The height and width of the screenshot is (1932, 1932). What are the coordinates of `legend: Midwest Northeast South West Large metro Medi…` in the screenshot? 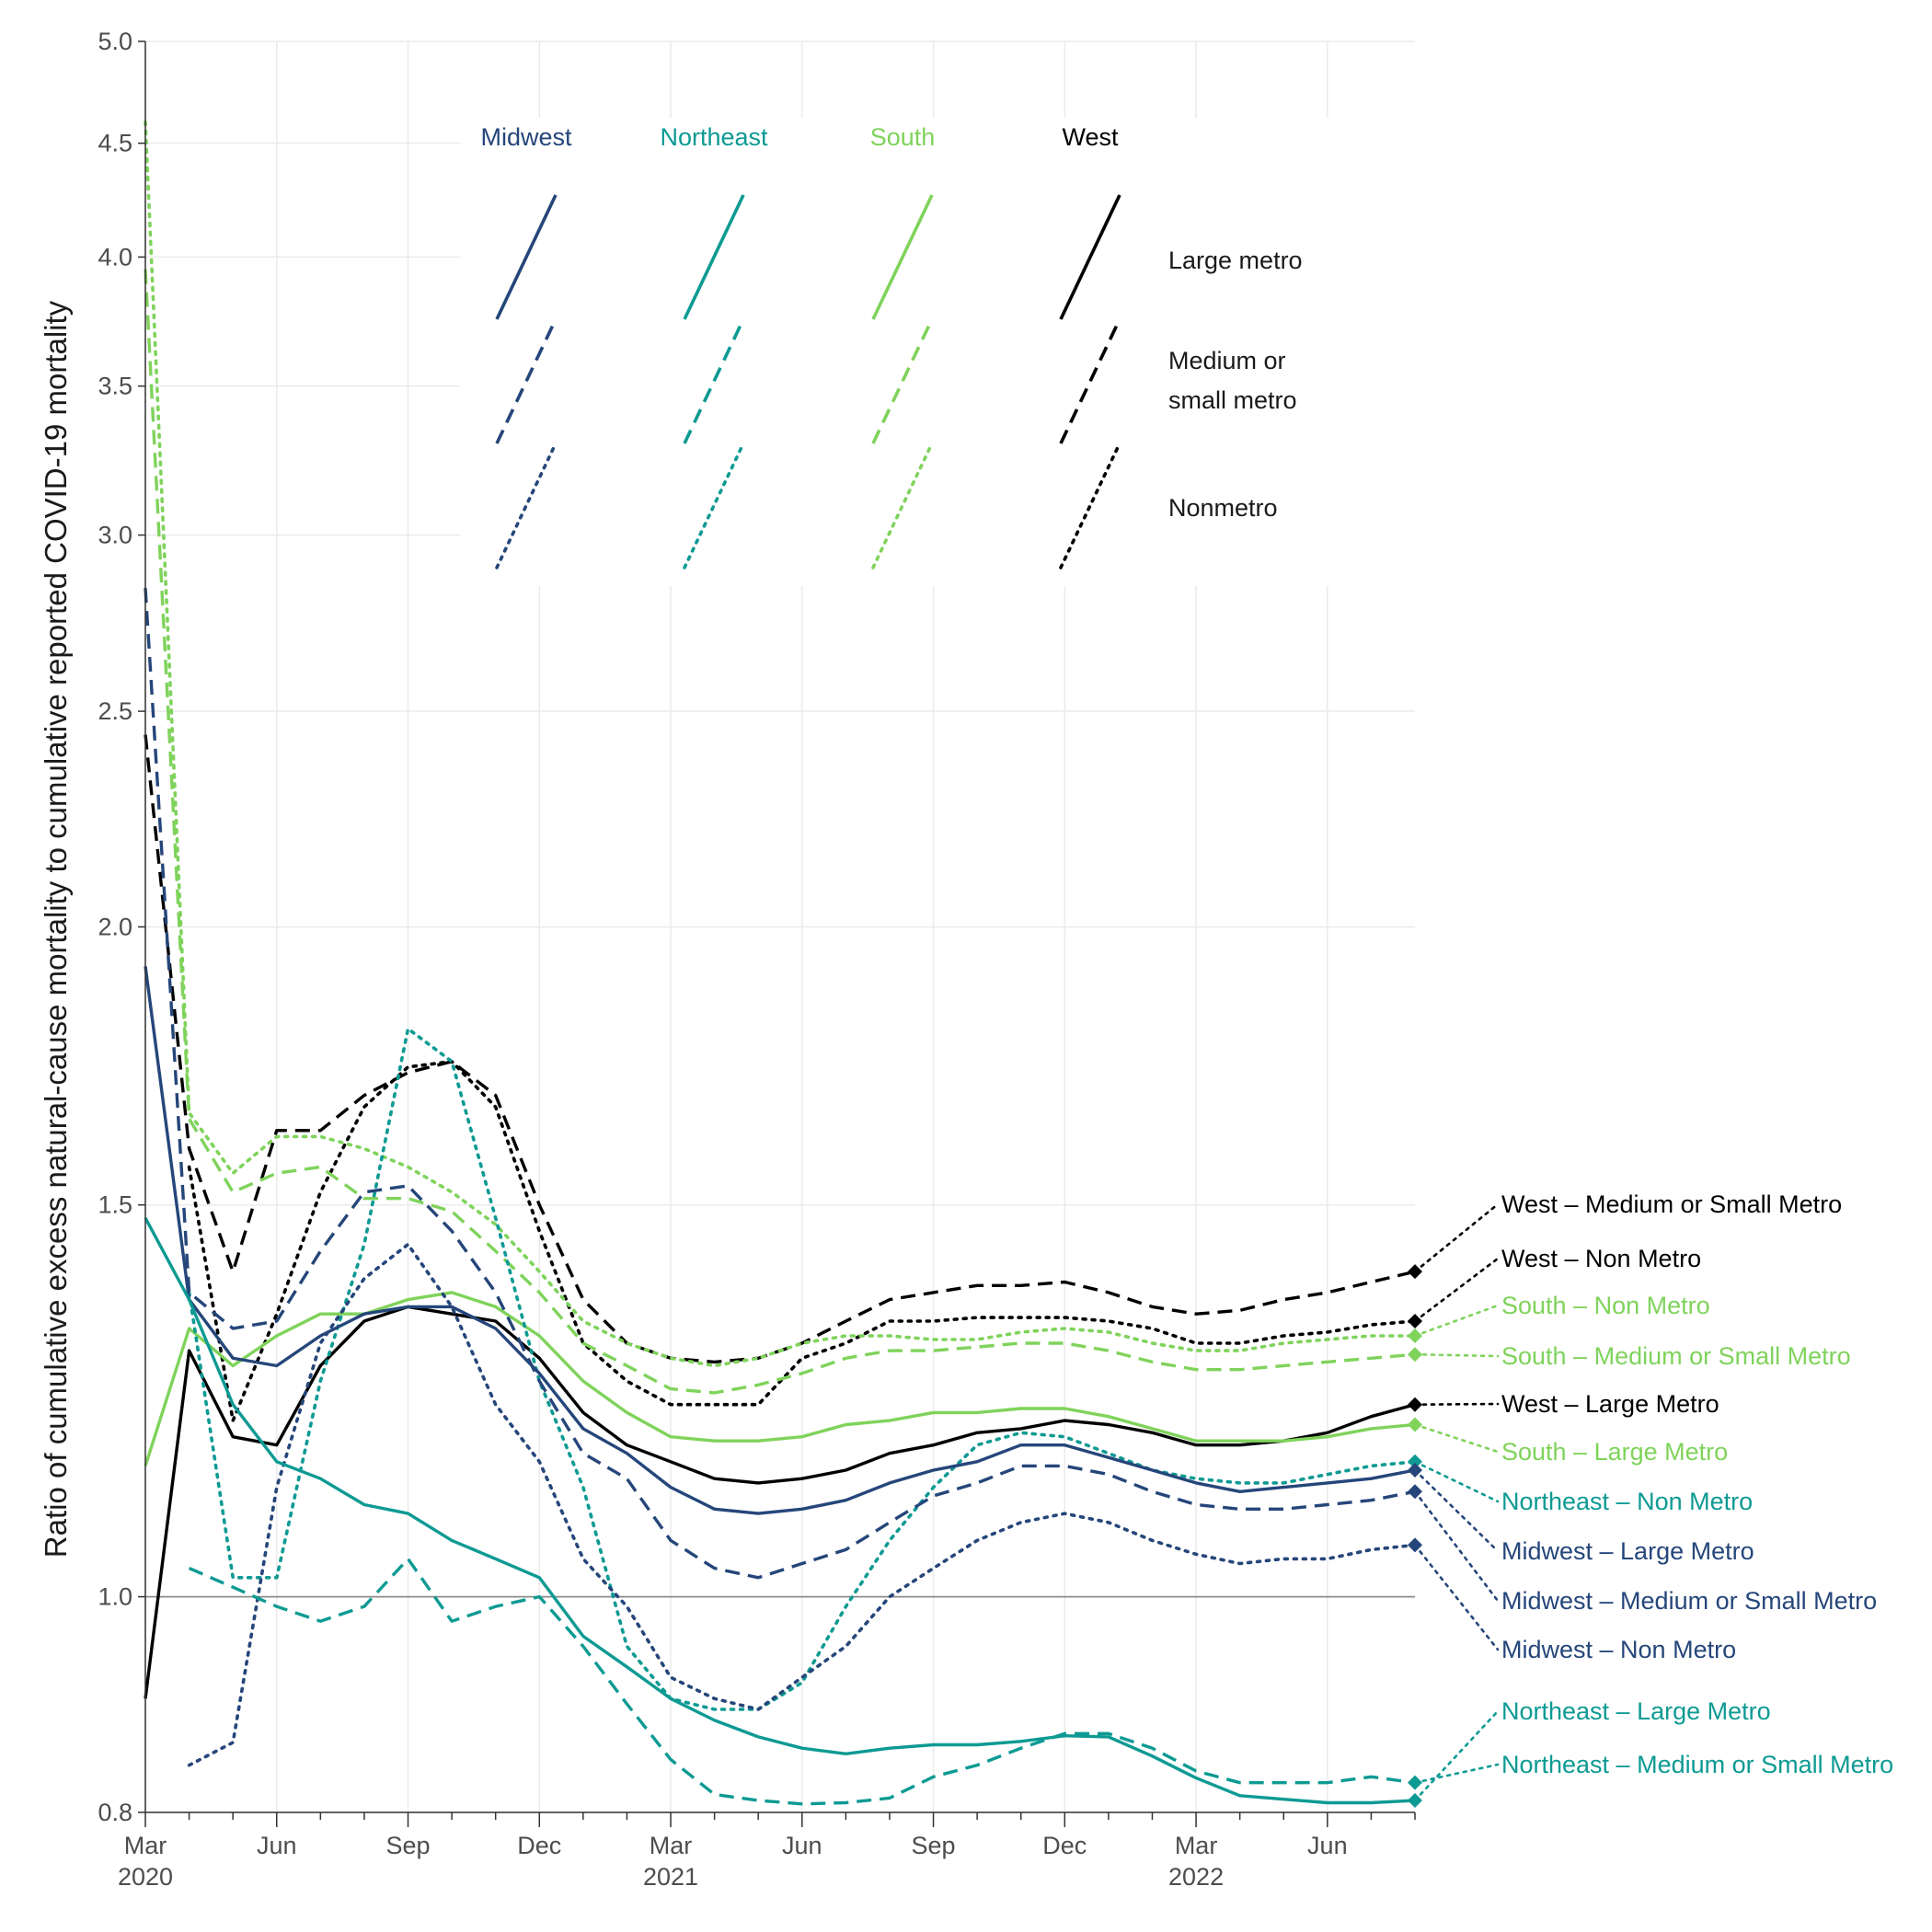 It's located at (938, 352).